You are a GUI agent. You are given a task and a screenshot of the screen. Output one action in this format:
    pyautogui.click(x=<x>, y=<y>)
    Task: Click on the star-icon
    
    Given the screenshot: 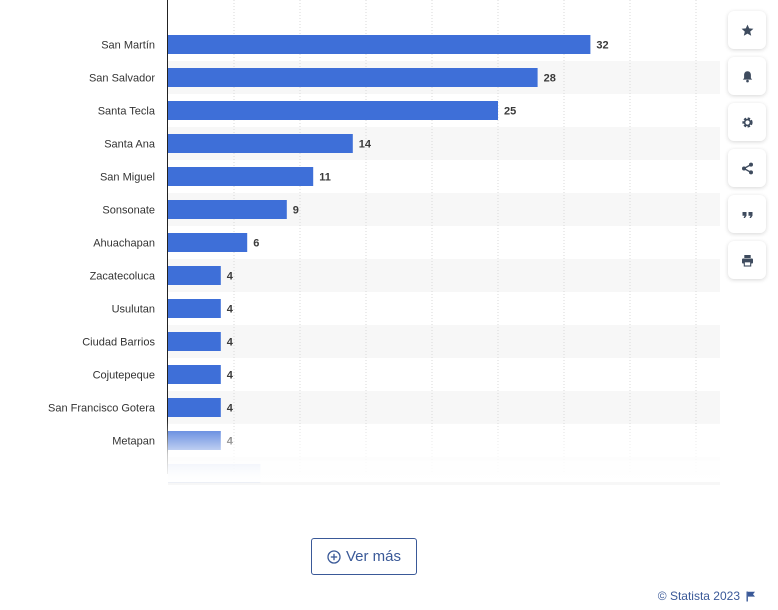 What is the action you would take?
    pyautogui.click(x=747, y=30)
    